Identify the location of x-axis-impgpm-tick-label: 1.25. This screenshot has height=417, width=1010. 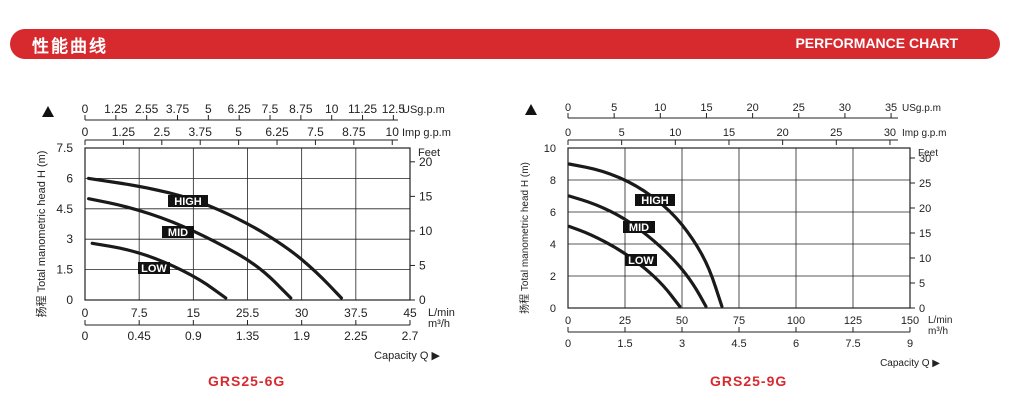
(124, 132).